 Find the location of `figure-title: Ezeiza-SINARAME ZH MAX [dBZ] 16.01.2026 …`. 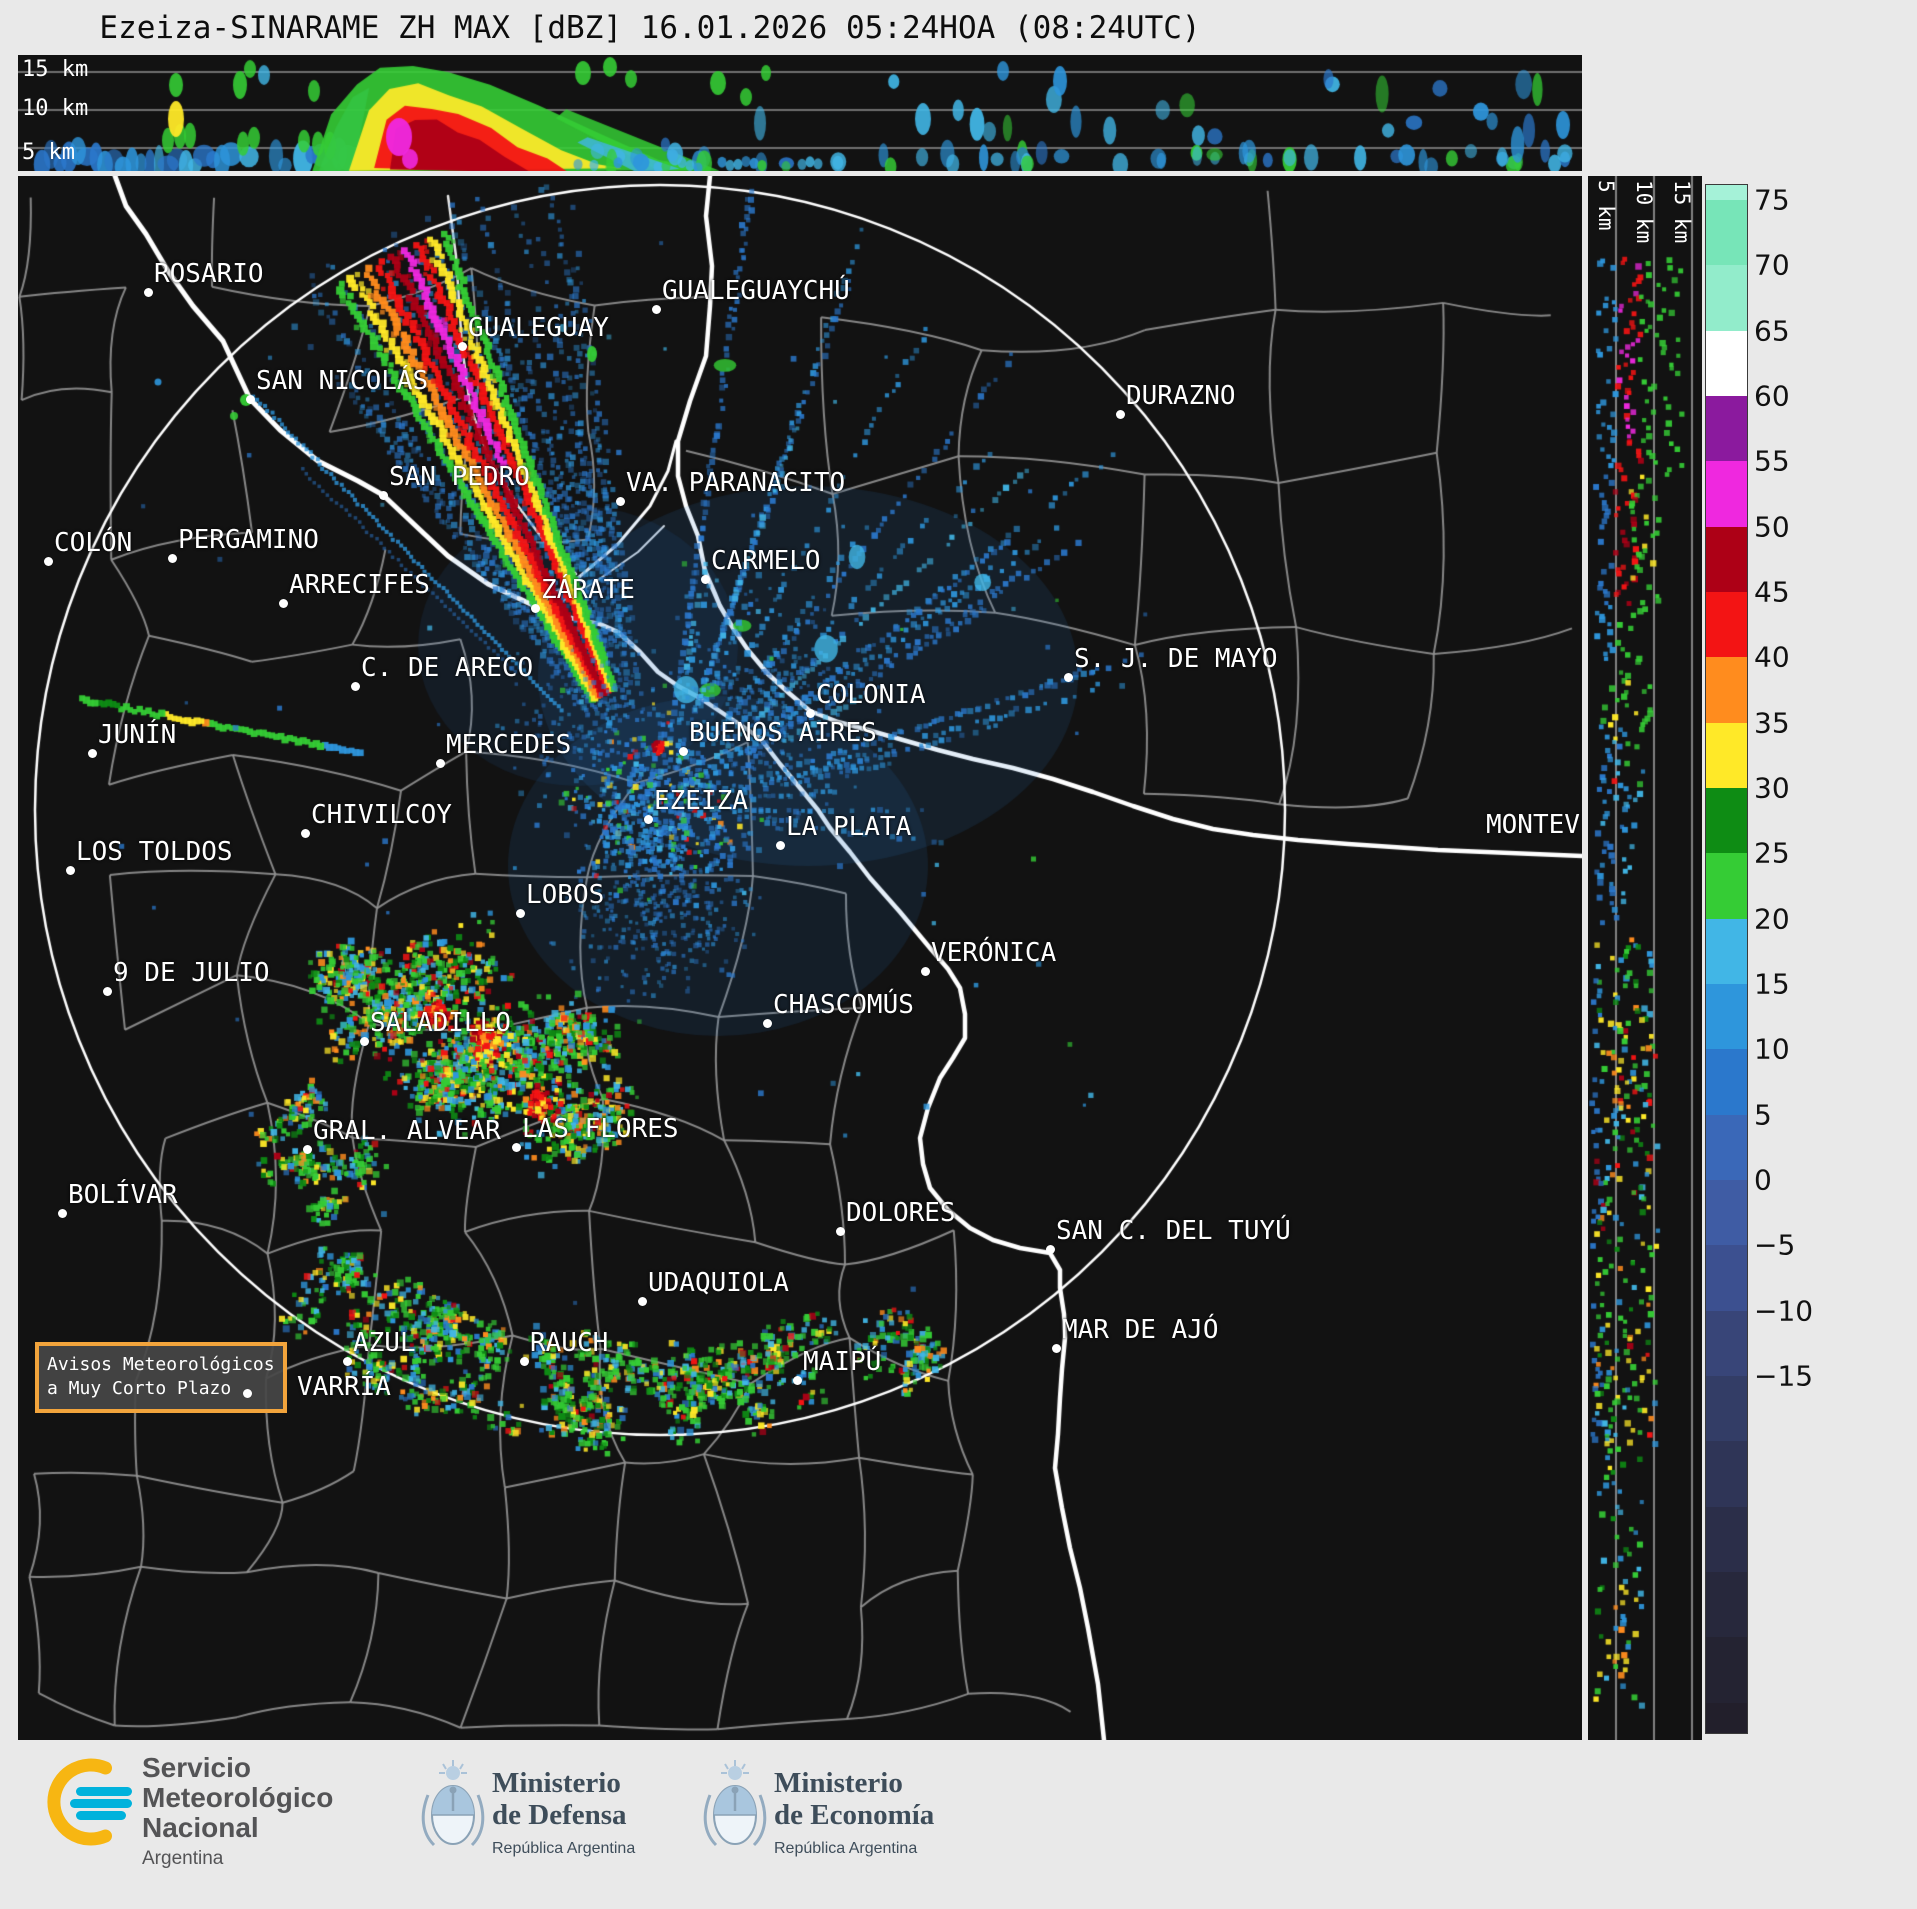

figure-title: Ezeiza-SINARAME ZH MAX [dBZ] 16.01.2026 … is located at coordinates (650, 28).